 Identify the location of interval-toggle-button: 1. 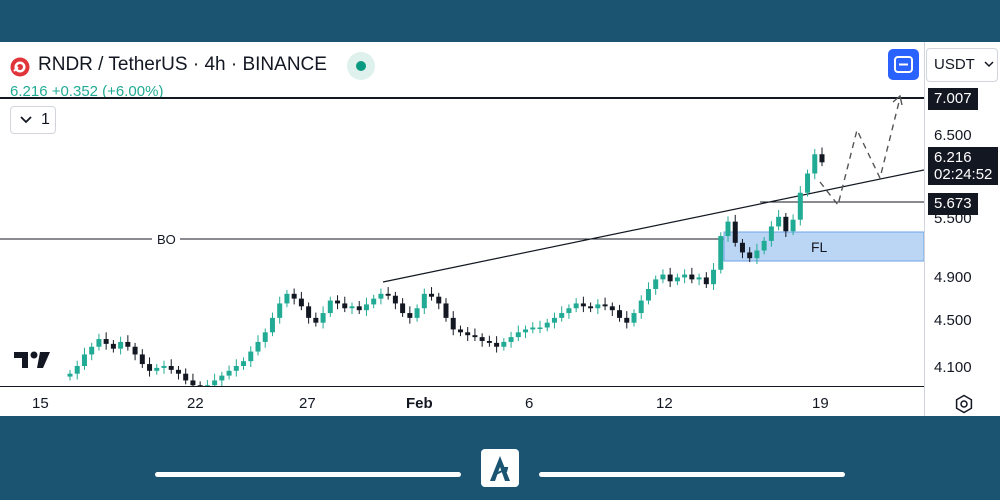
(33, 120).